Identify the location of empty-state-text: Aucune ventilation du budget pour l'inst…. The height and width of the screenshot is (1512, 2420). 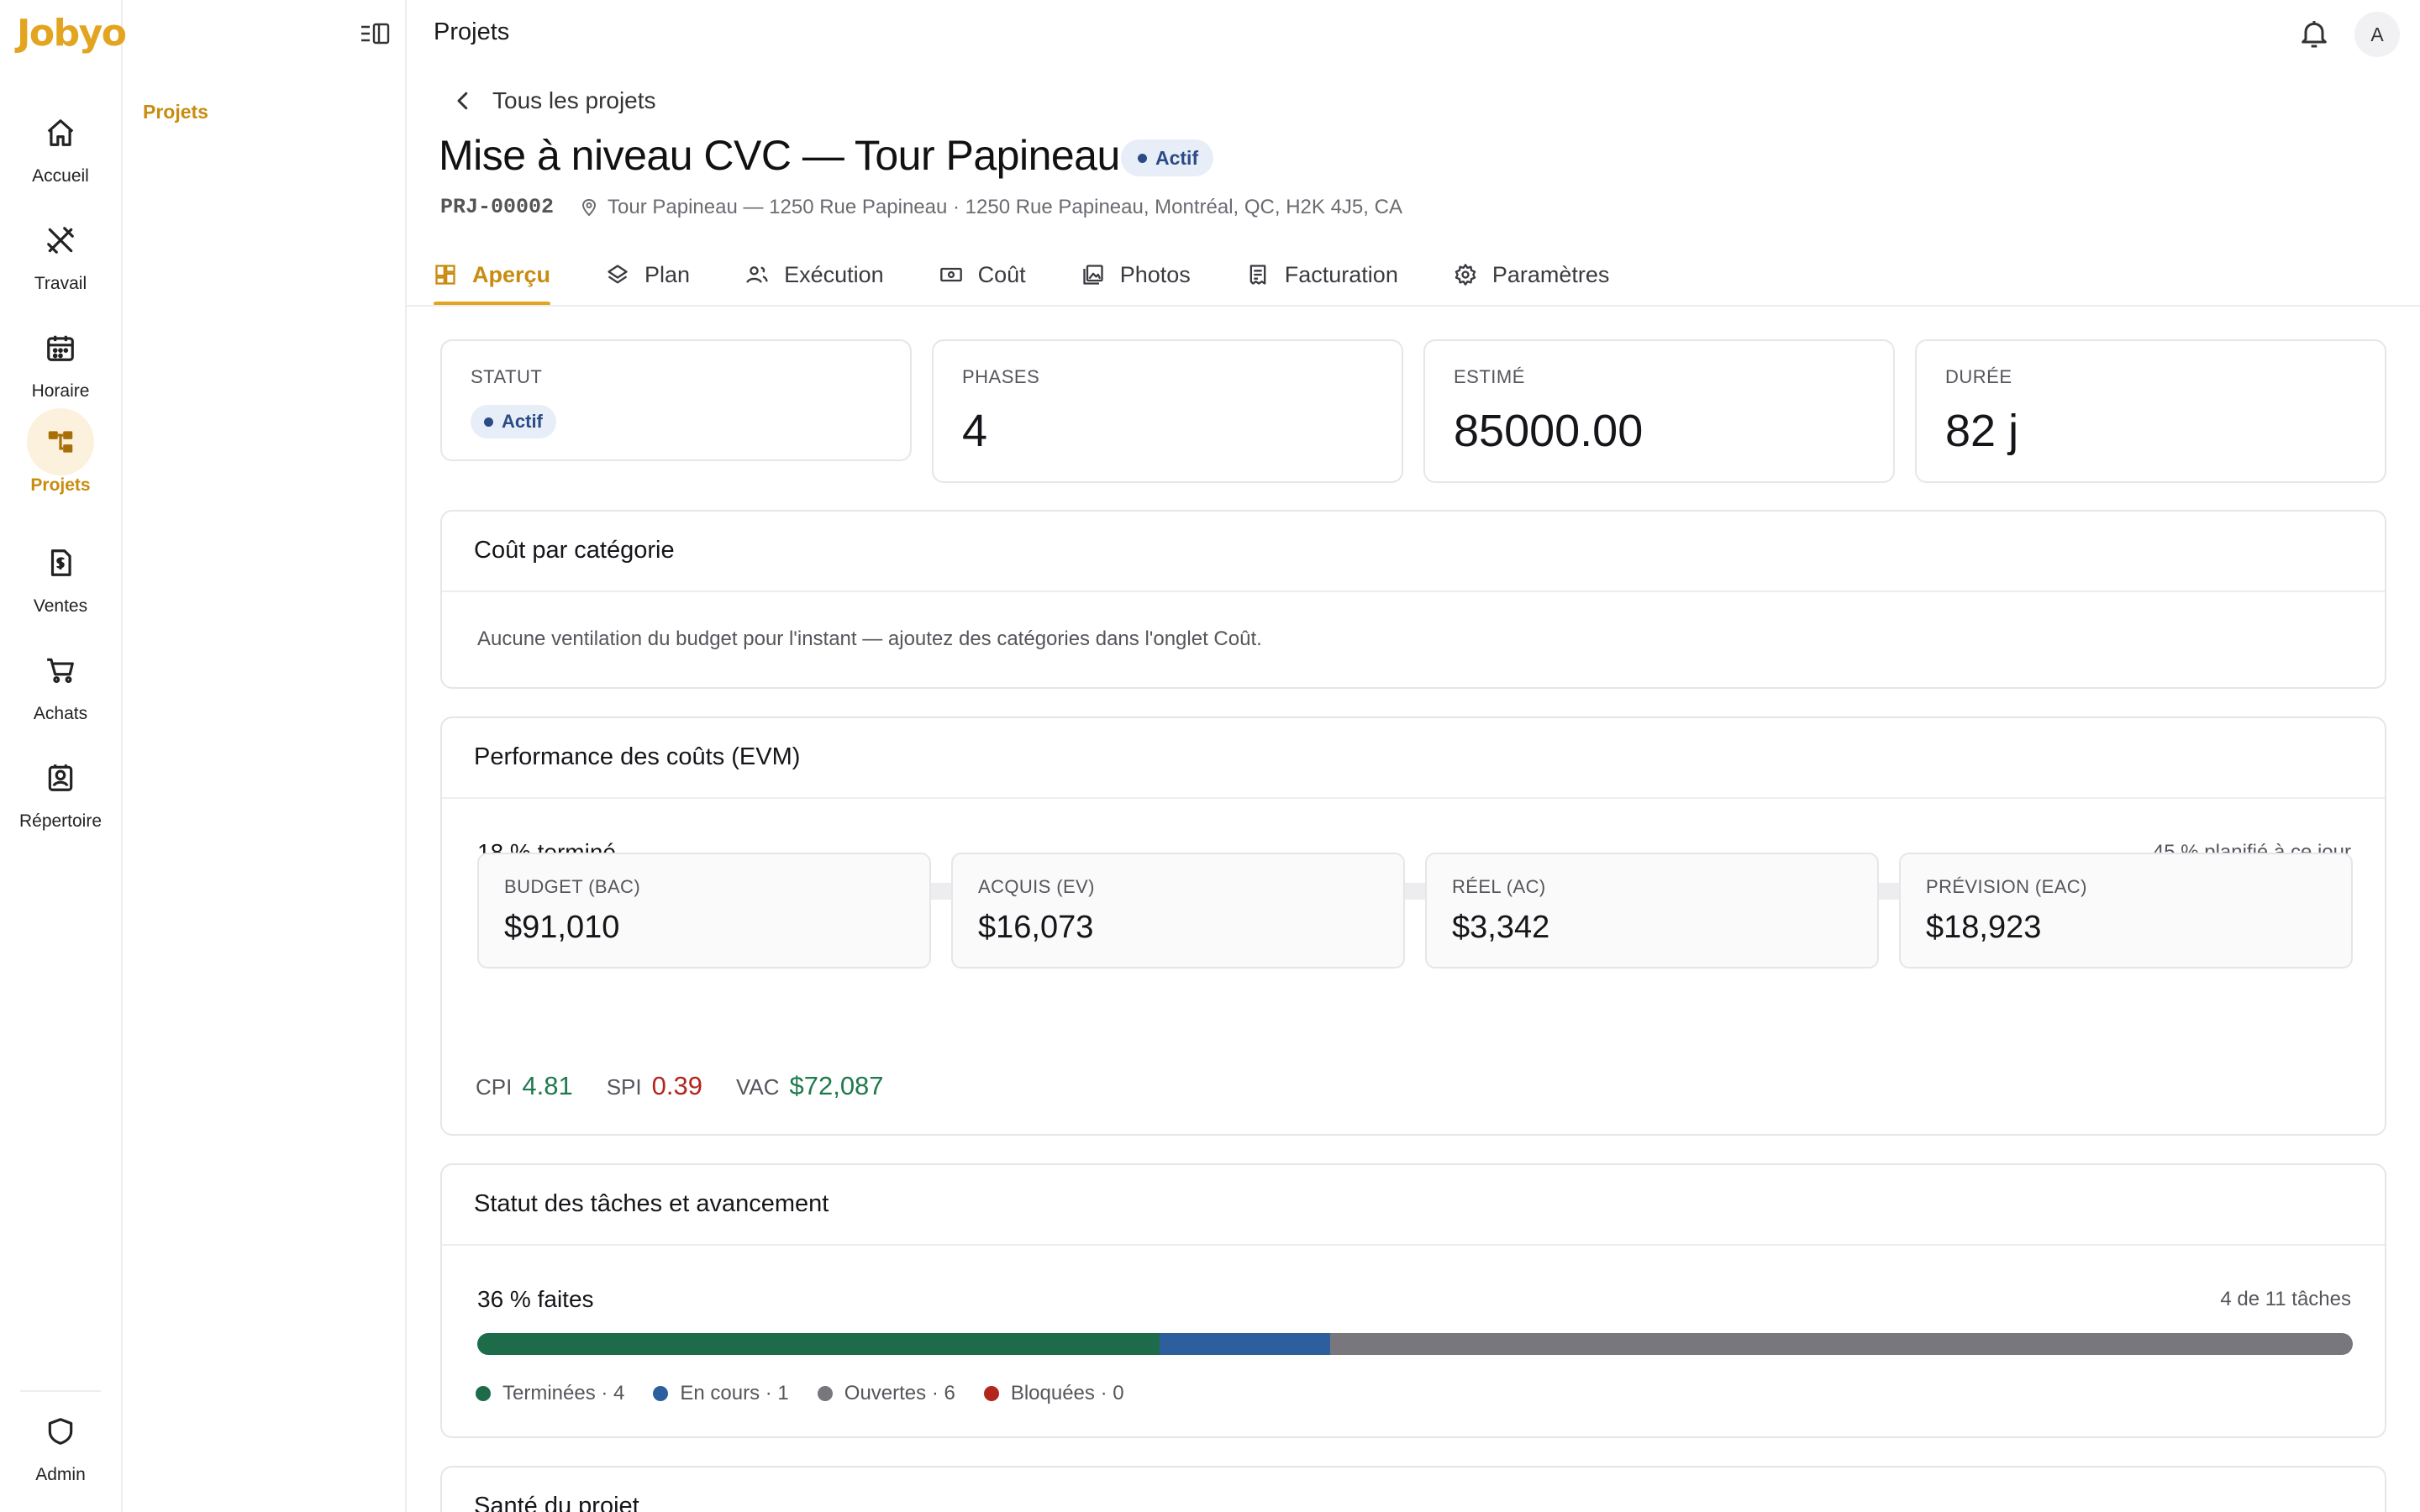
(870, 638).